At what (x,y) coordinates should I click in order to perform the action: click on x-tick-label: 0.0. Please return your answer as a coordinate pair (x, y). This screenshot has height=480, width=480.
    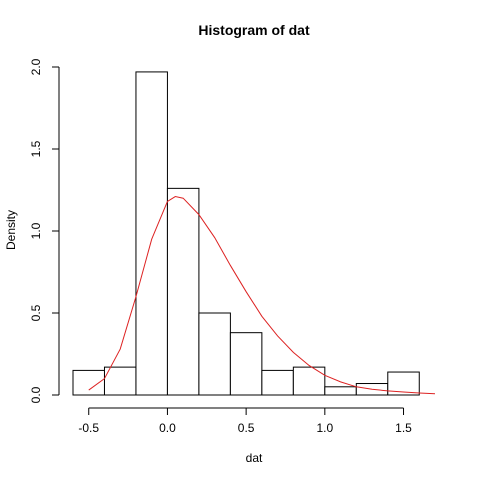
    Looking at the image, I should click on (167, 428).